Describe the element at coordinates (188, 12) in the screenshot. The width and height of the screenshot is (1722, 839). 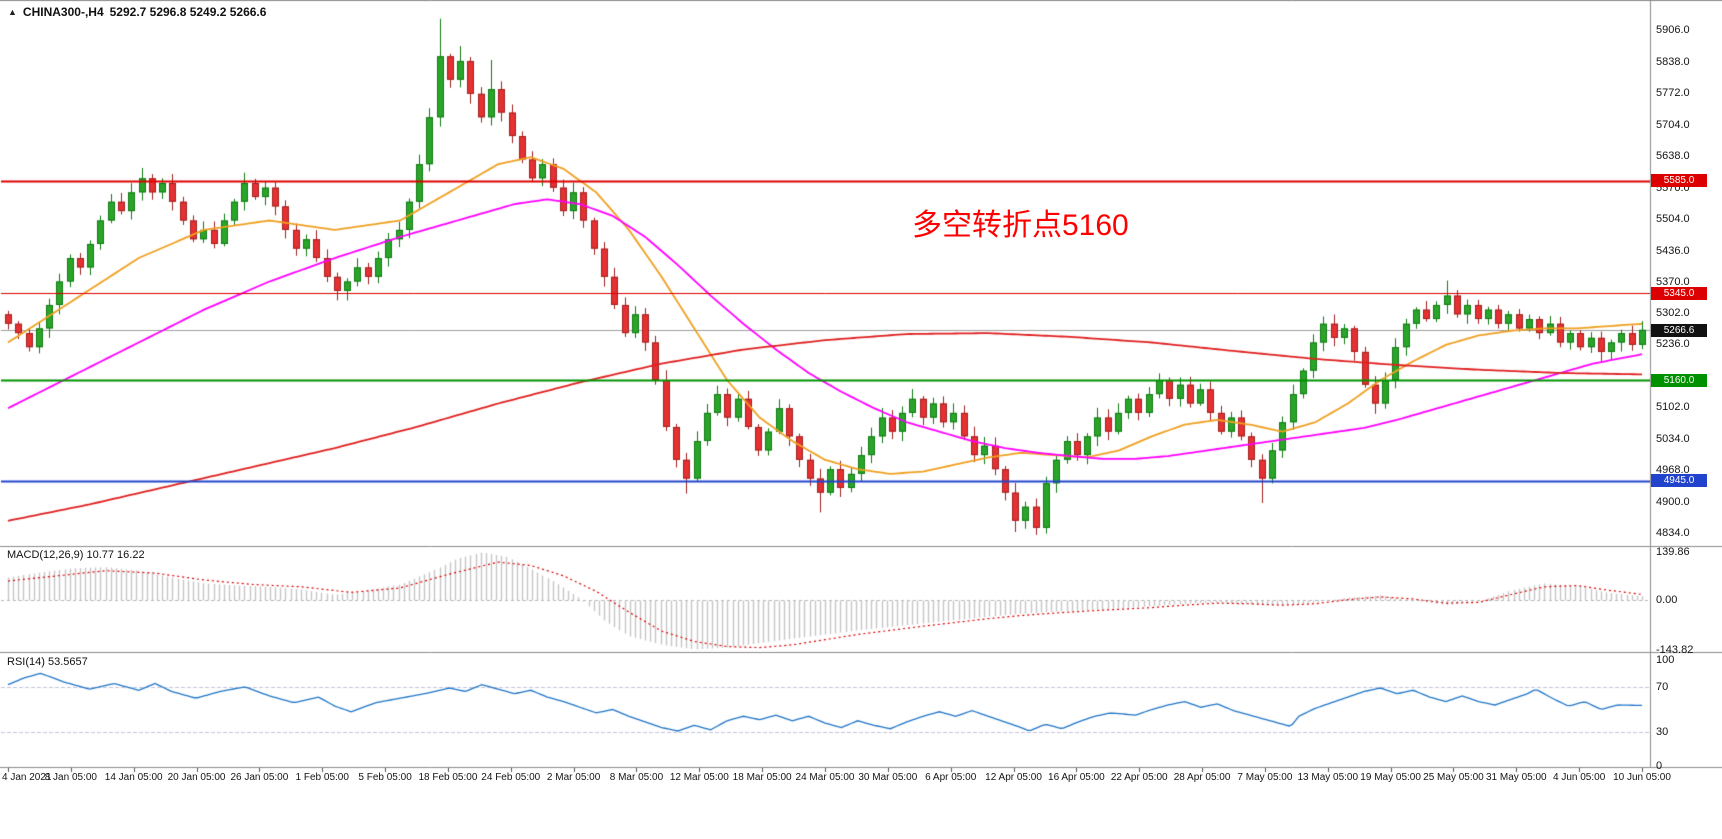
I see `ohlc-values: 5292.7 5296.8 5249.2 5266.6` at that location.